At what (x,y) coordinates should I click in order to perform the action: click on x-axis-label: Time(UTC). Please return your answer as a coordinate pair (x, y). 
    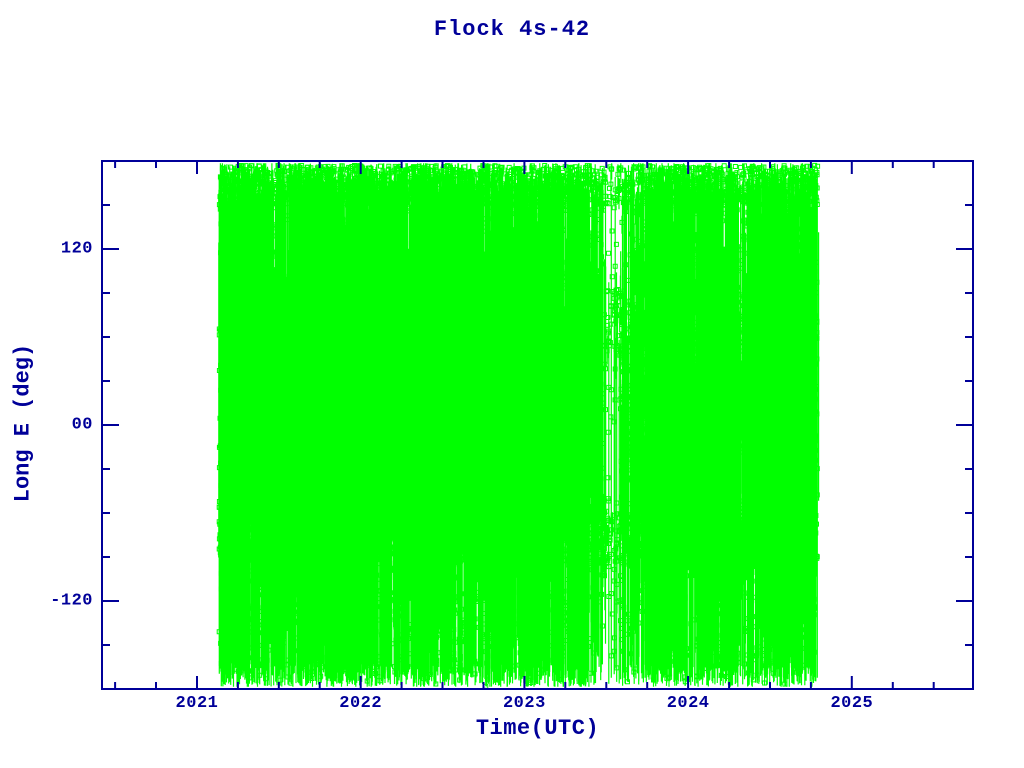
    Looking at the image, I should click on (537, 728).